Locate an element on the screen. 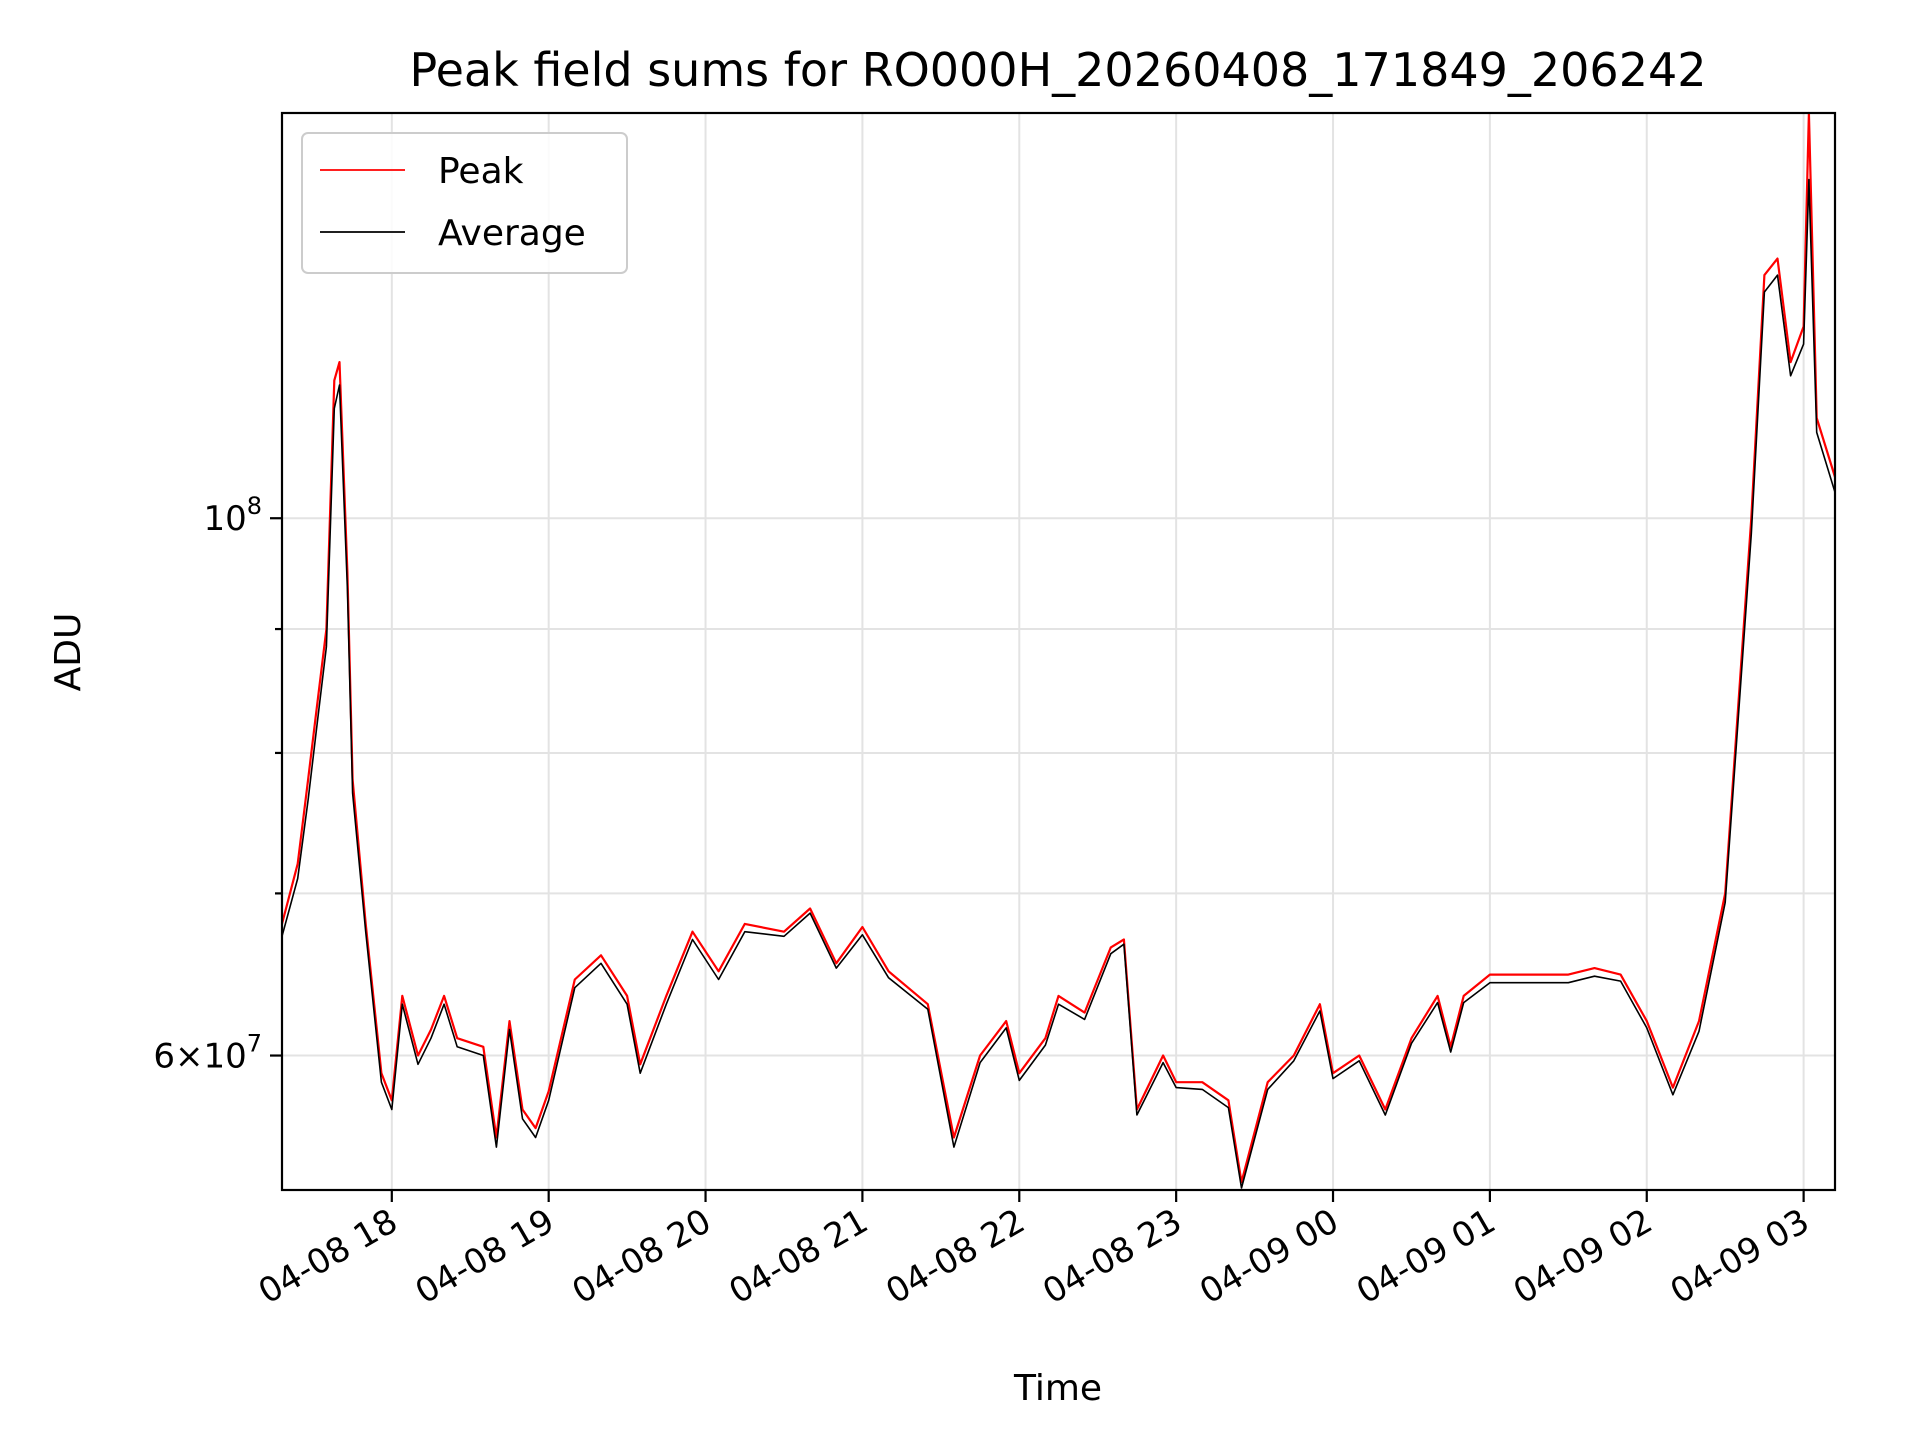  y-tick-label: 108 is located at coordinates (232, 515).